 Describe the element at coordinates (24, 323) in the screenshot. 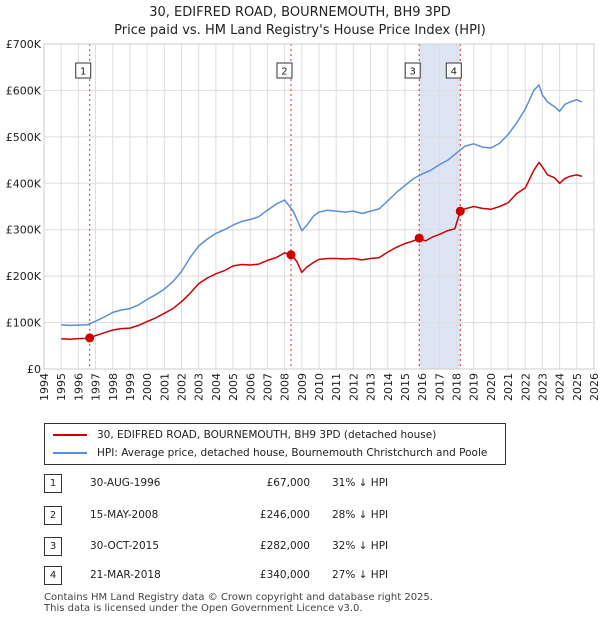

I see `y-tick-label: £100K` at that location.